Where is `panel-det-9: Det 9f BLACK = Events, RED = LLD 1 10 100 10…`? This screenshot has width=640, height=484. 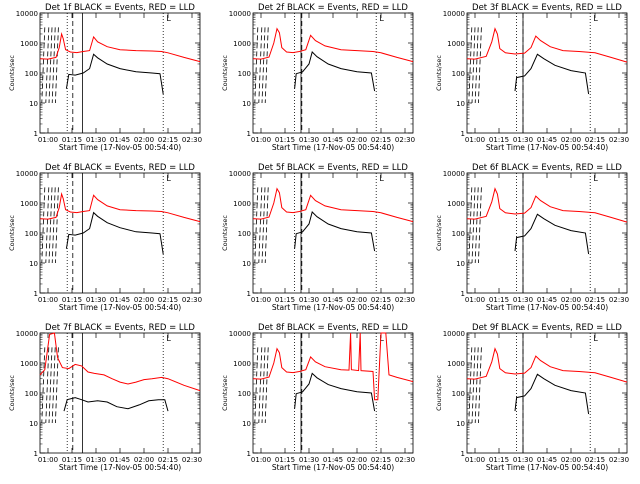
panel-det-9: Det 9f BLACK = Events, RED = LLD 1 10 100 10… is located at coordinates (532, 397).